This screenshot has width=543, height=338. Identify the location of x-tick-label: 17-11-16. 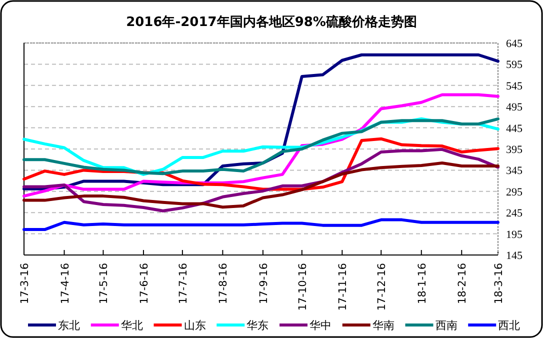
(343, 286).